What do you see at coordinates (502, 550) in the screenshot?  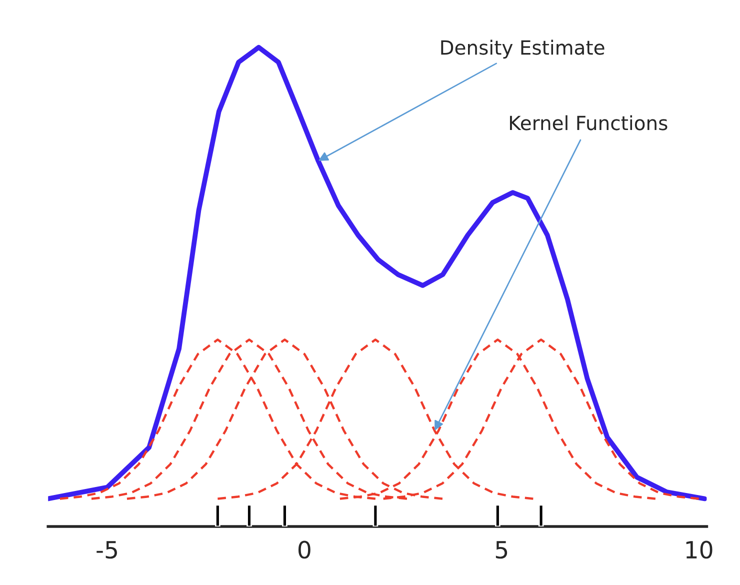 I see `x-tick-label: 5` at bounding box center [502, 550].